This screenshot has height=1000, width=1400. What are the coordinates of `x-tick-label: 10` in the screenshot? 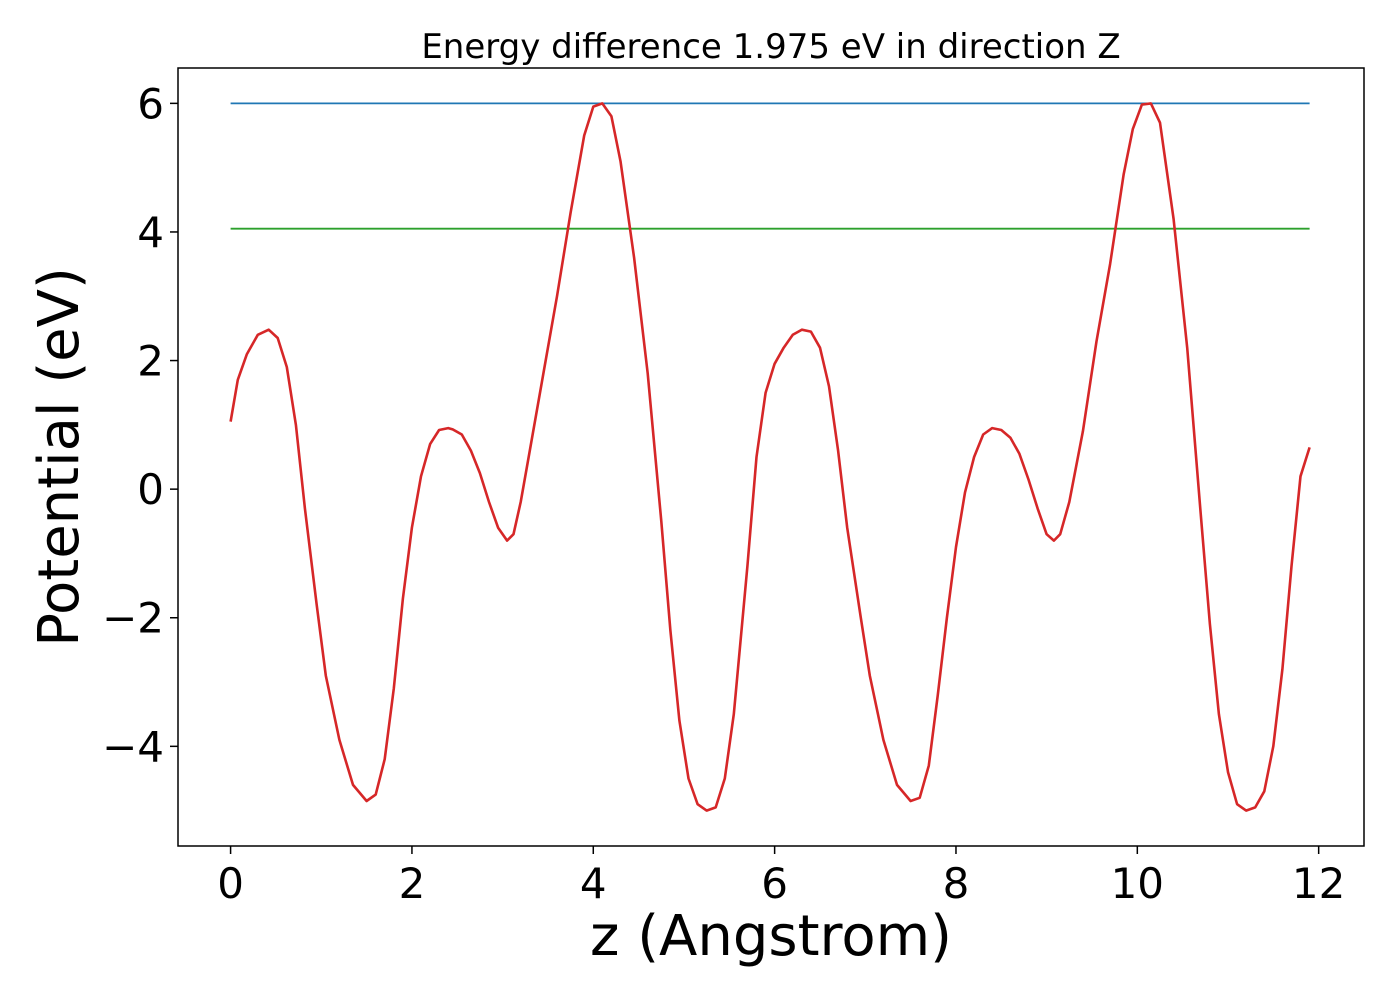 It's located at (1137, 883).